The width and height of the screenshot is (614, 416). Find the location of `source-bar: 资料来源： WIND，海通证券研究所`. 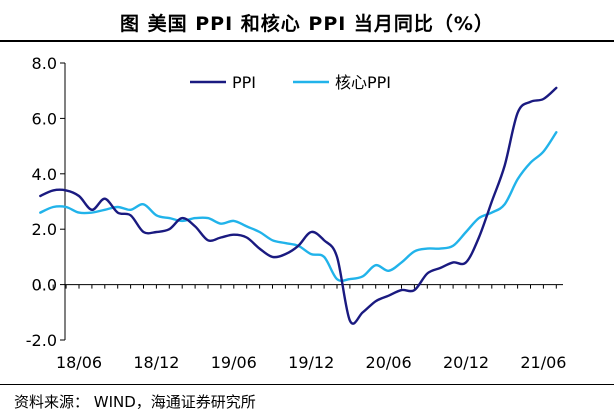

source-bar: 资料来源： WIND，海通证券研究所 is located at coordinates (307, 400).